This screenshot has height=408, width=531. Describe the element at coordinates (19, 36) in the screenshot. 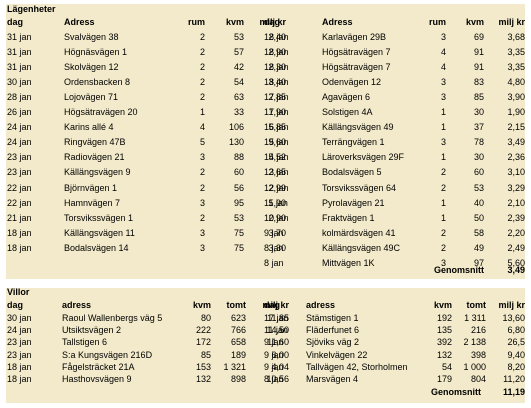

I see `cell-day: 31 jan` at that location.